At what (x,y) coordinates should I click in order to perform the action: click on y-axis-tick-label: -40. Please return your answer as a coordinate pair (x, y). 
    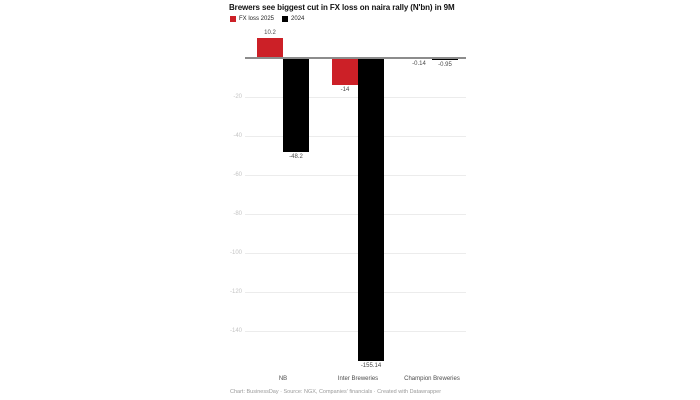
    Looking at the image, I should click on (237, 136).